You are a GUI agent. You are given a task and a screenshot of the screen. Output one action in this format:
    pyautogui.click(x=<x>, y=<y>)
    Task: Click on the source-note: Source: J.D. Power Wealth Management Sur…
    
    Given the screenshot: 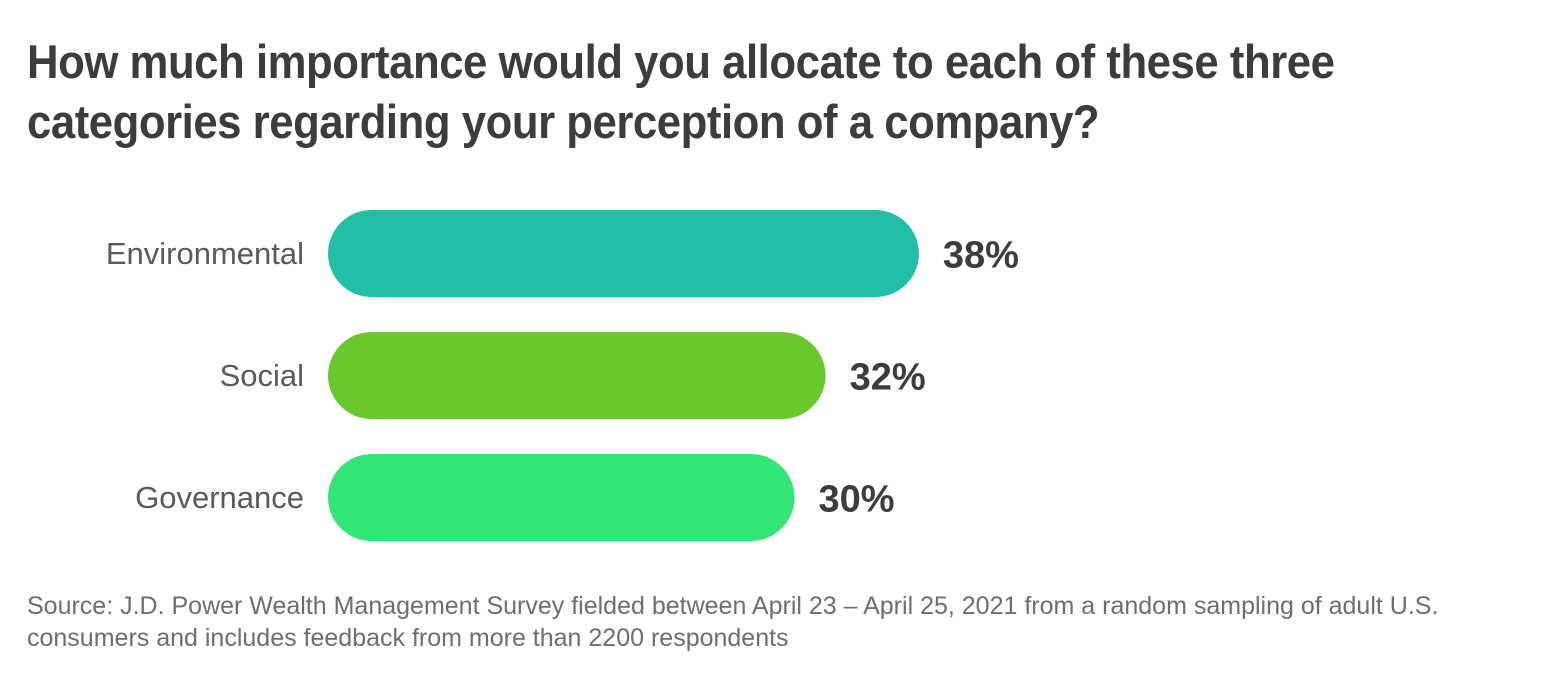 What is the action you would take?
    pyautogui.click(x=733, y=622)
    